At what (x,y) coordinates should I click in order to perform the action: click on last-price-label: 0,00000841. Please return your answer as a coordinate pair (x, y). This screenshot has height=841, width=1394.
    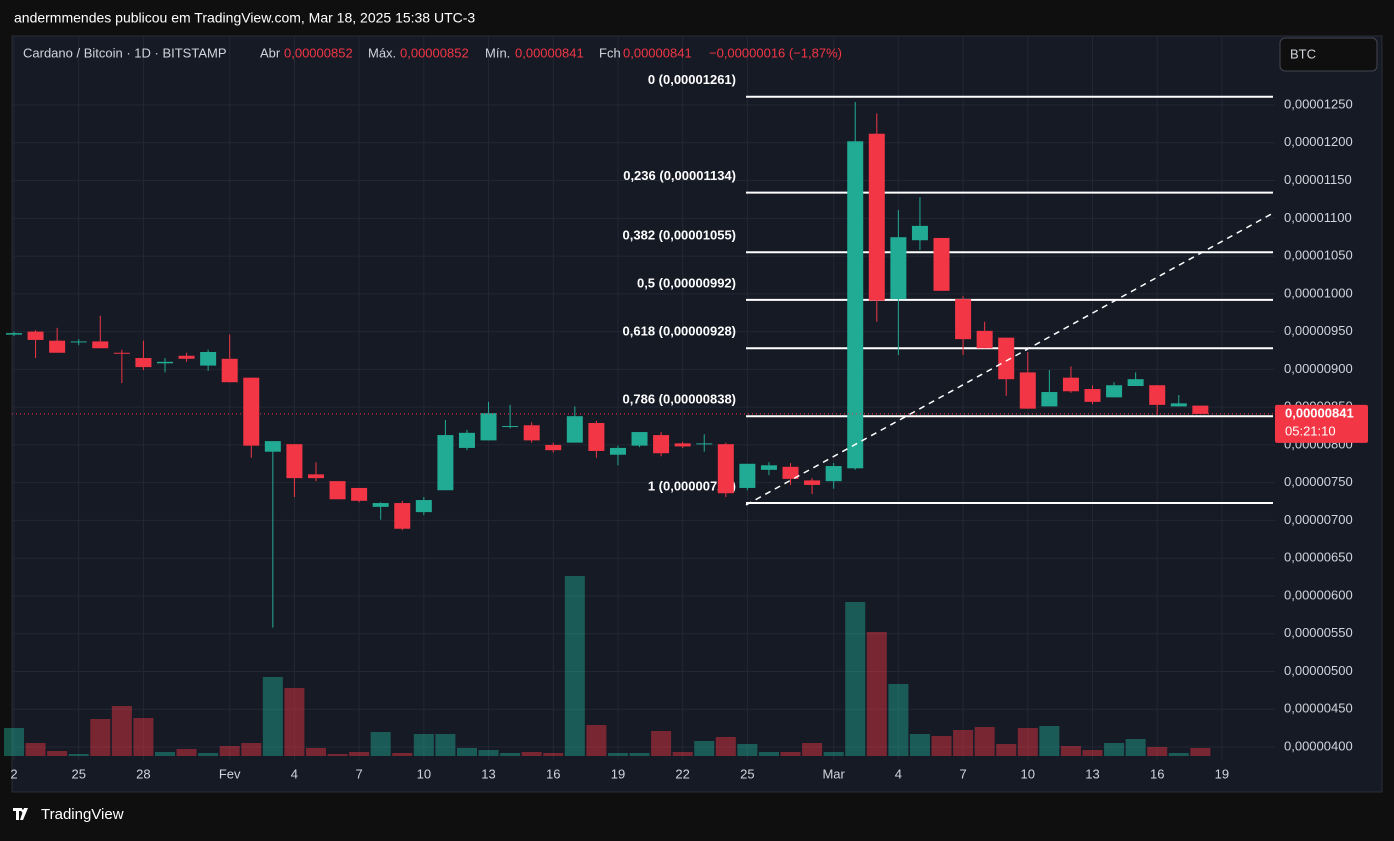
    Looking at the image, I should click on (1319, 412).